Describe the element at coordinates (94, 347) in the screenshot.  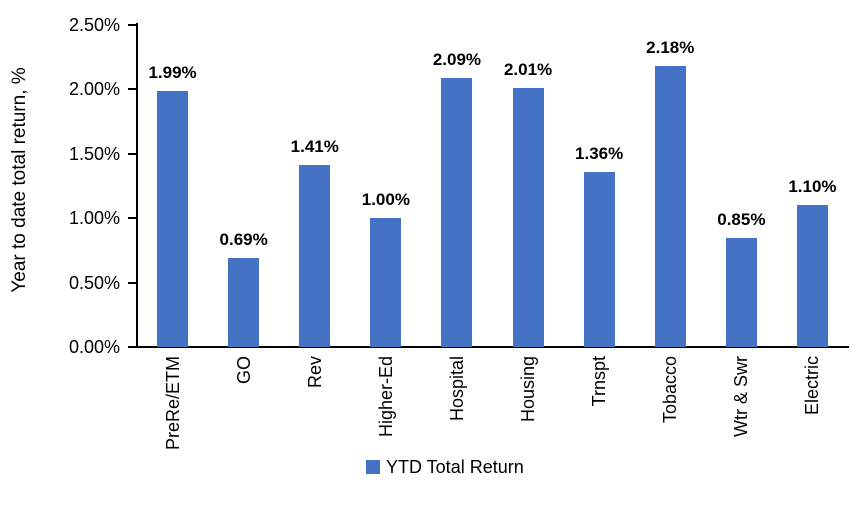
I see `y-tick-label: 0.00%` at that location.